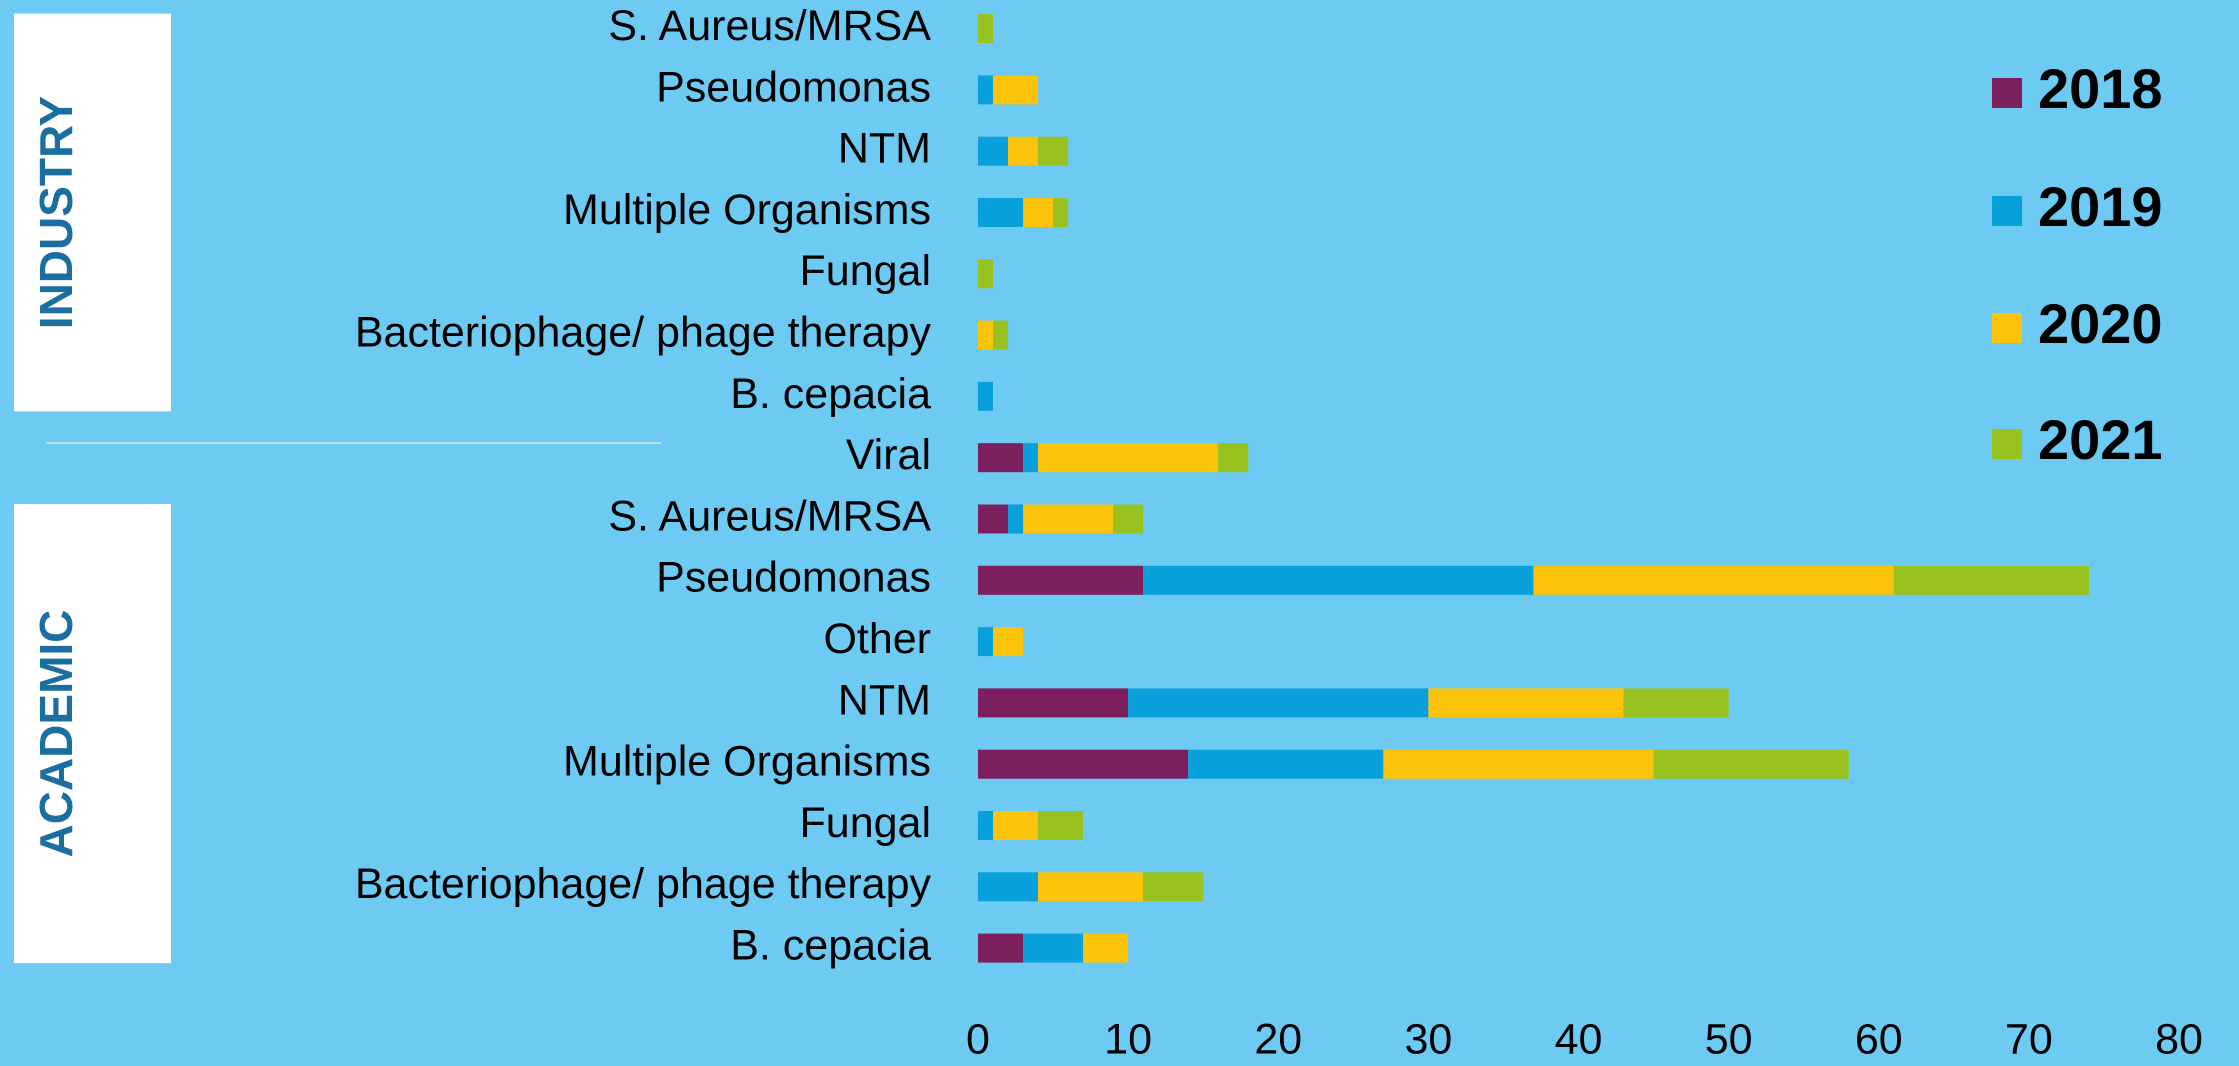  What do you see at coordinates (2029, 1039) in the screenshot?
I see `x-tick-label: 70` at bounding box center [2029, 1039].